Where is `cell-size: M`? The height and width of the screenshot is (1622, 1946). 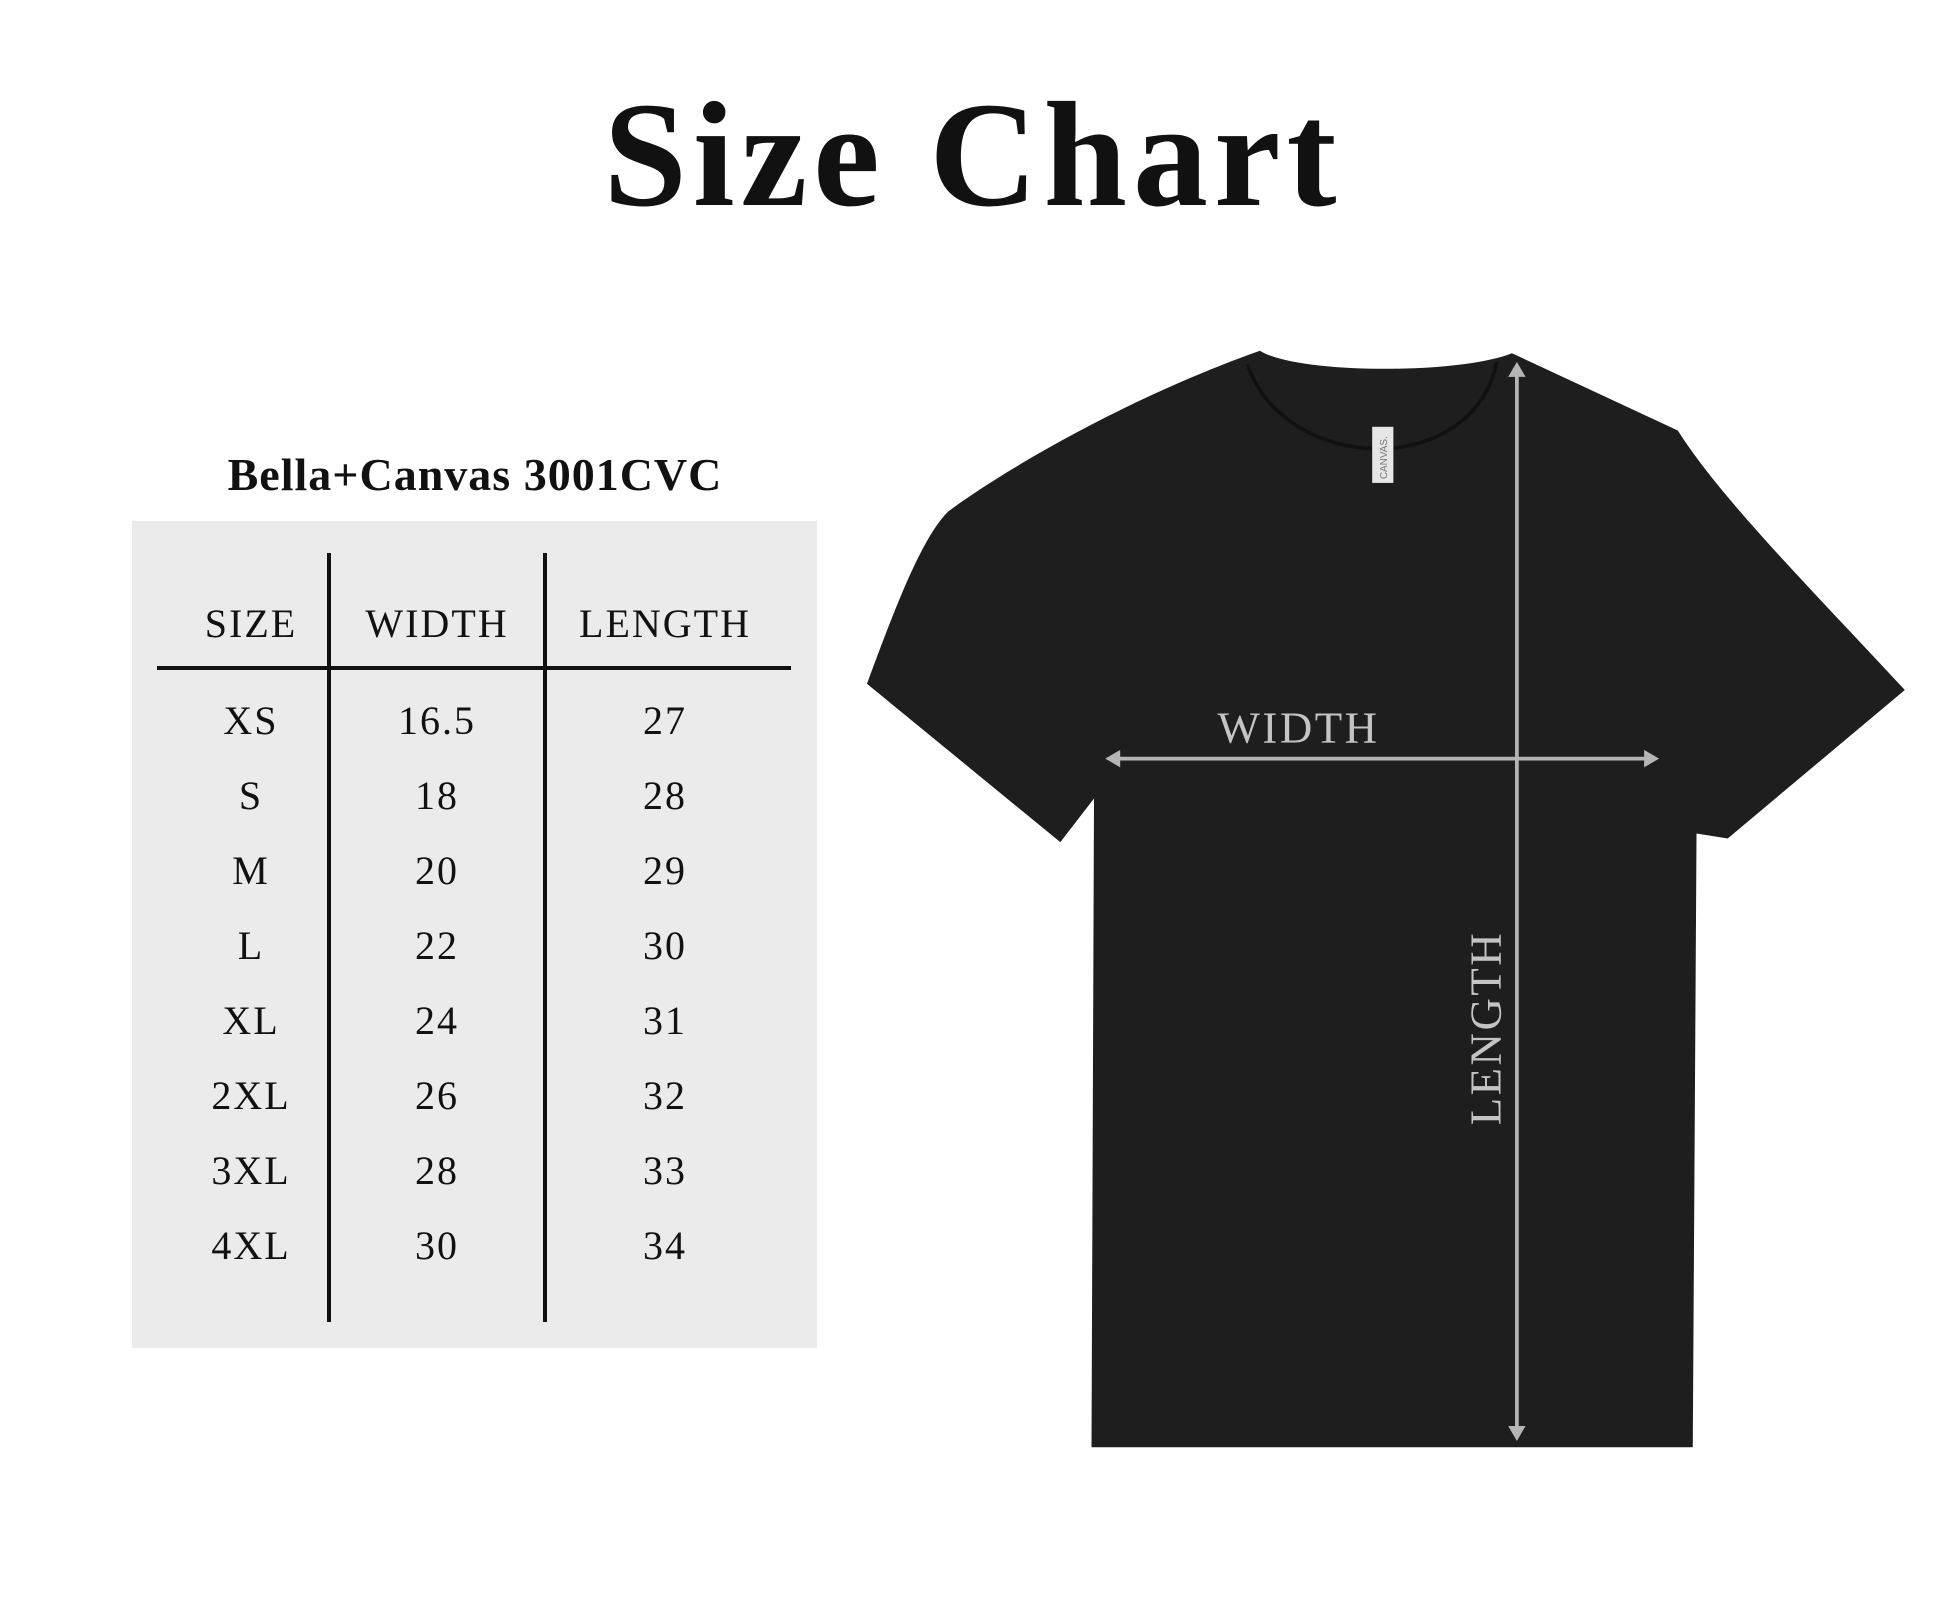 cell-size: M is located at coordinates (251, 870).